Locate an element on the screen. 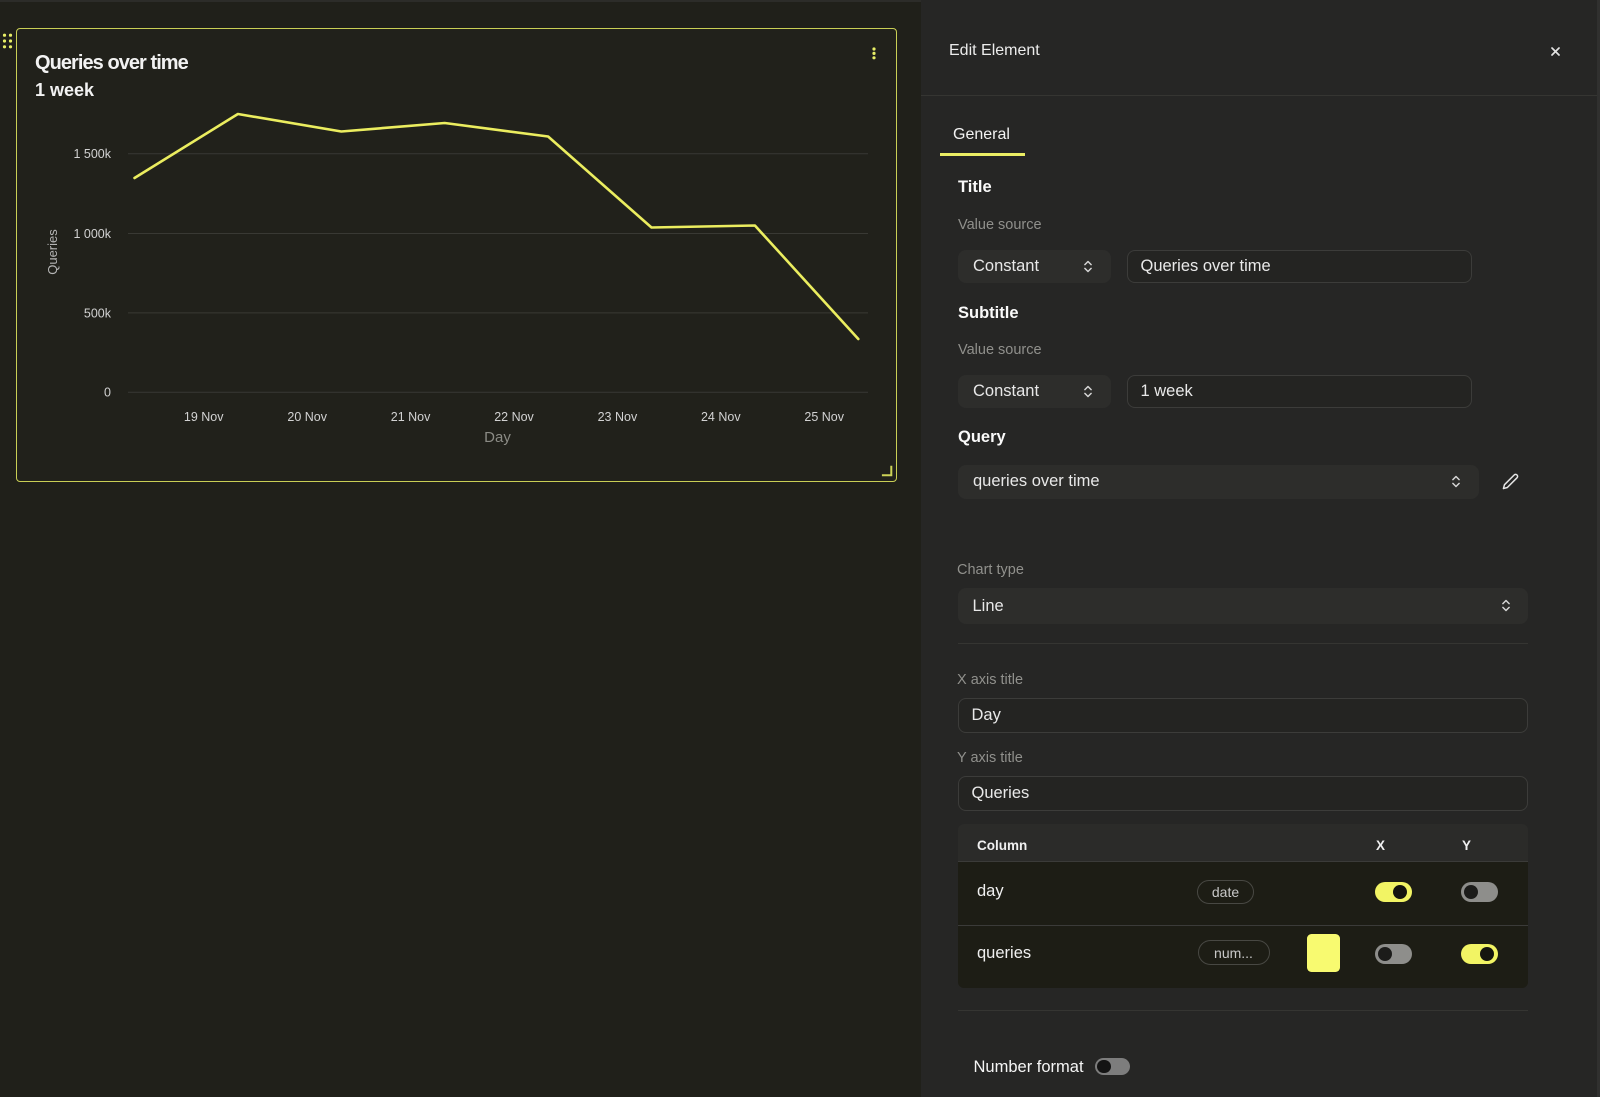 The height and width of the screenshot is (1097, 1600). svg-text: 21 Nov is located at coordinates (411, 417).